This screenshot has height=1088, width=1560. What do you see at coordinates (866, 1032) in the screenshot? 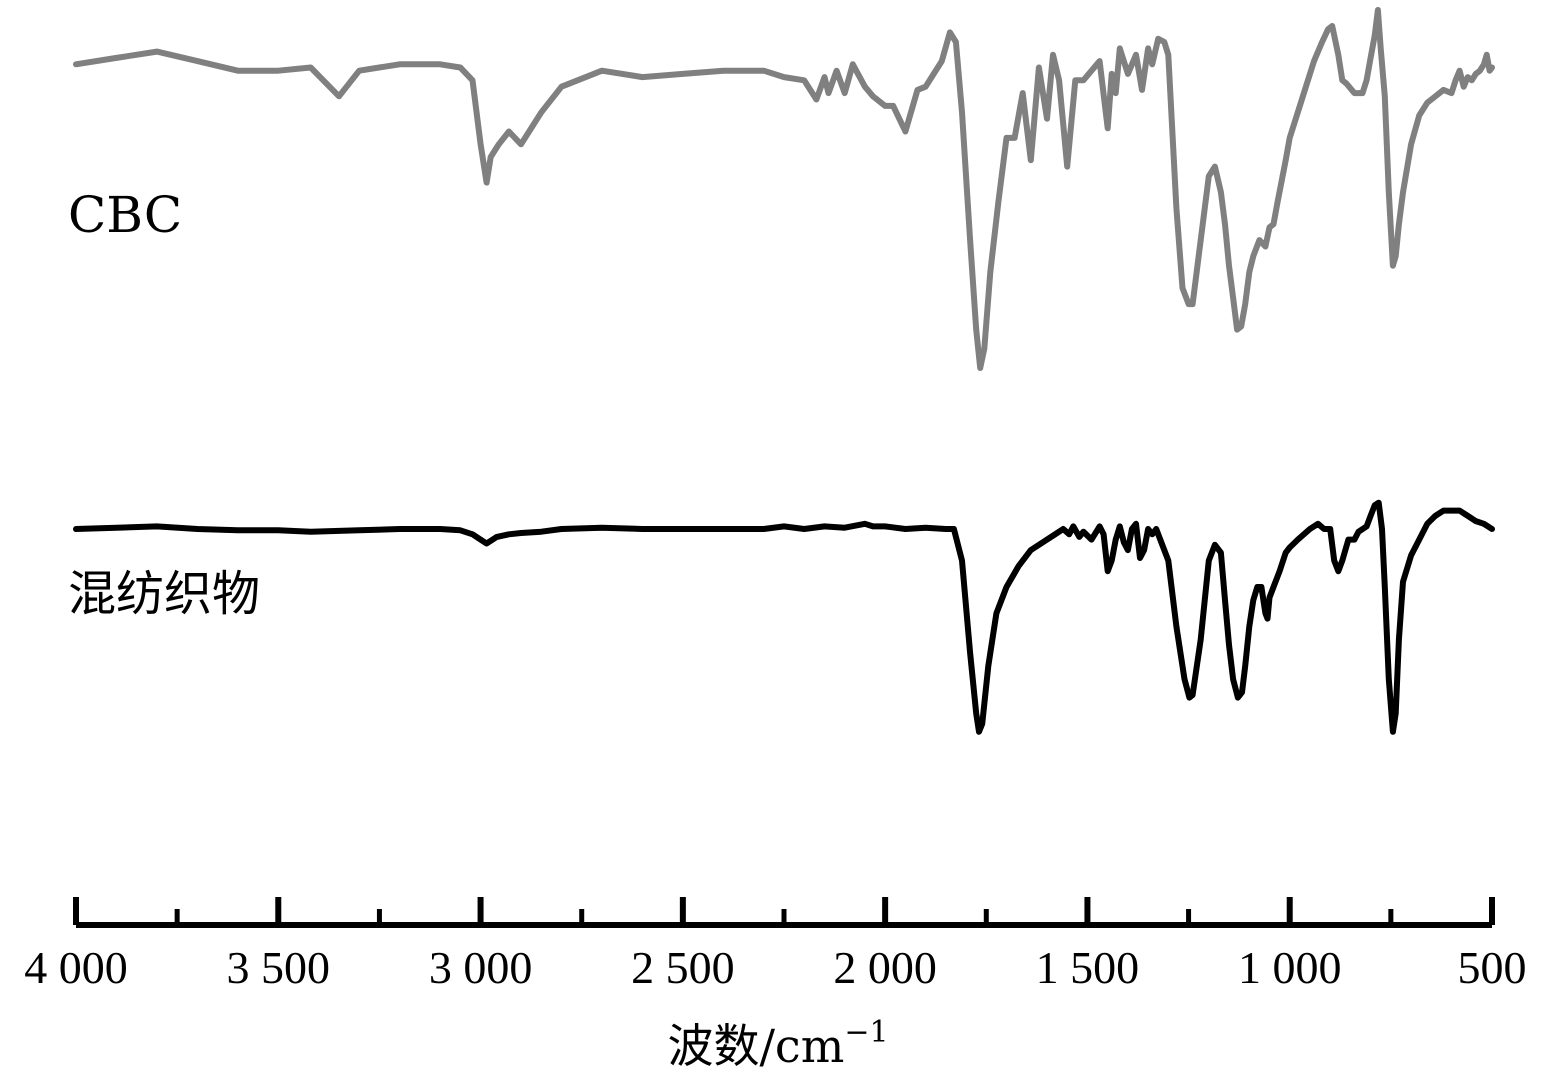
I see `x-axis-title-superscript: −1` at bounding box center [866, 1032].